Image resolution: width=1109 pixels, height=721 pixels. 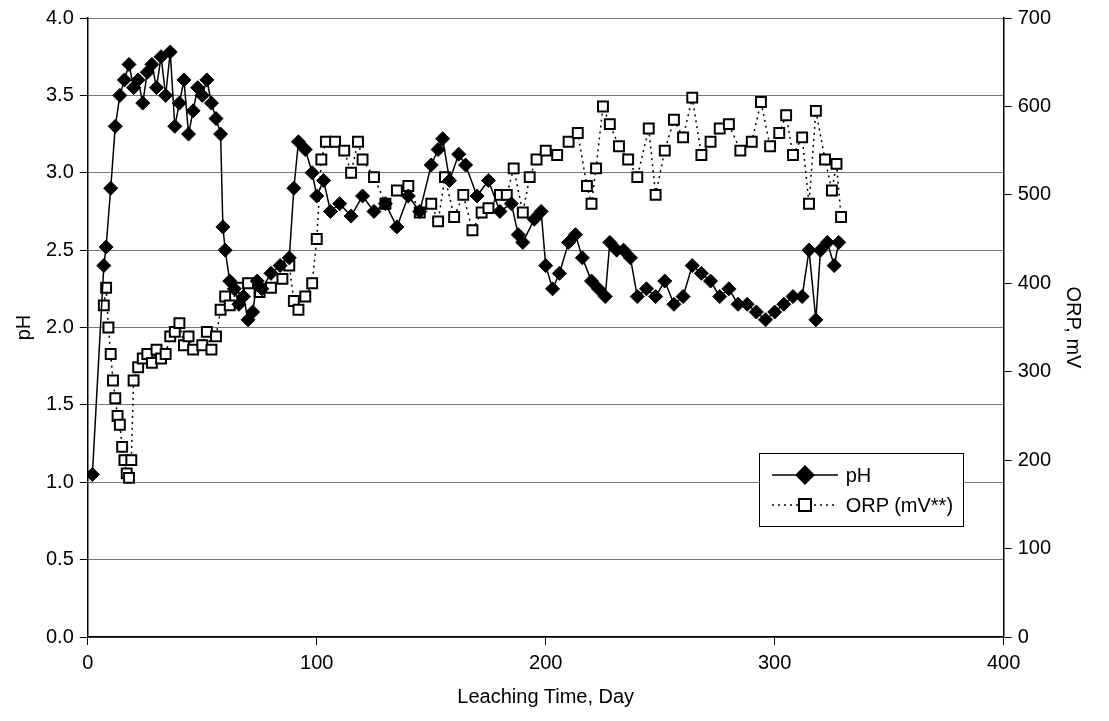 I want to click on x-axis-title: Leaching Time, Day, so click(x=546, y=695).